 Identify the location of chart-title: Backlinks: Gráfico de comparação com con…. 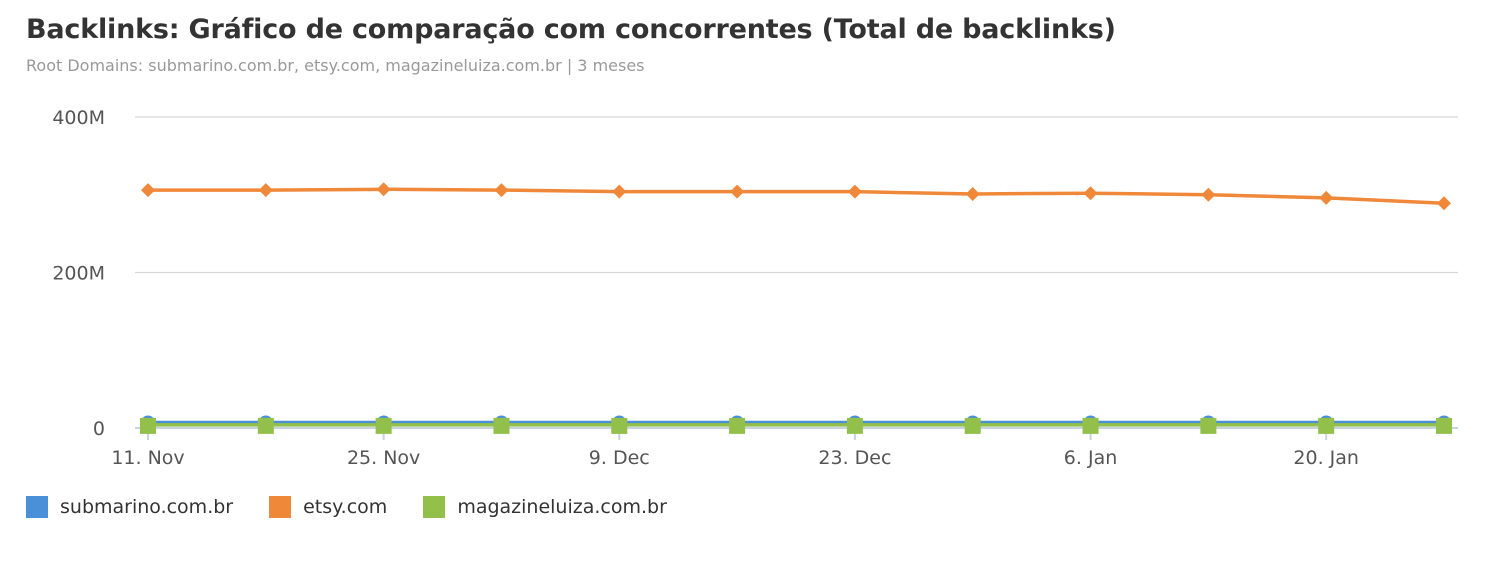
(571, 29).